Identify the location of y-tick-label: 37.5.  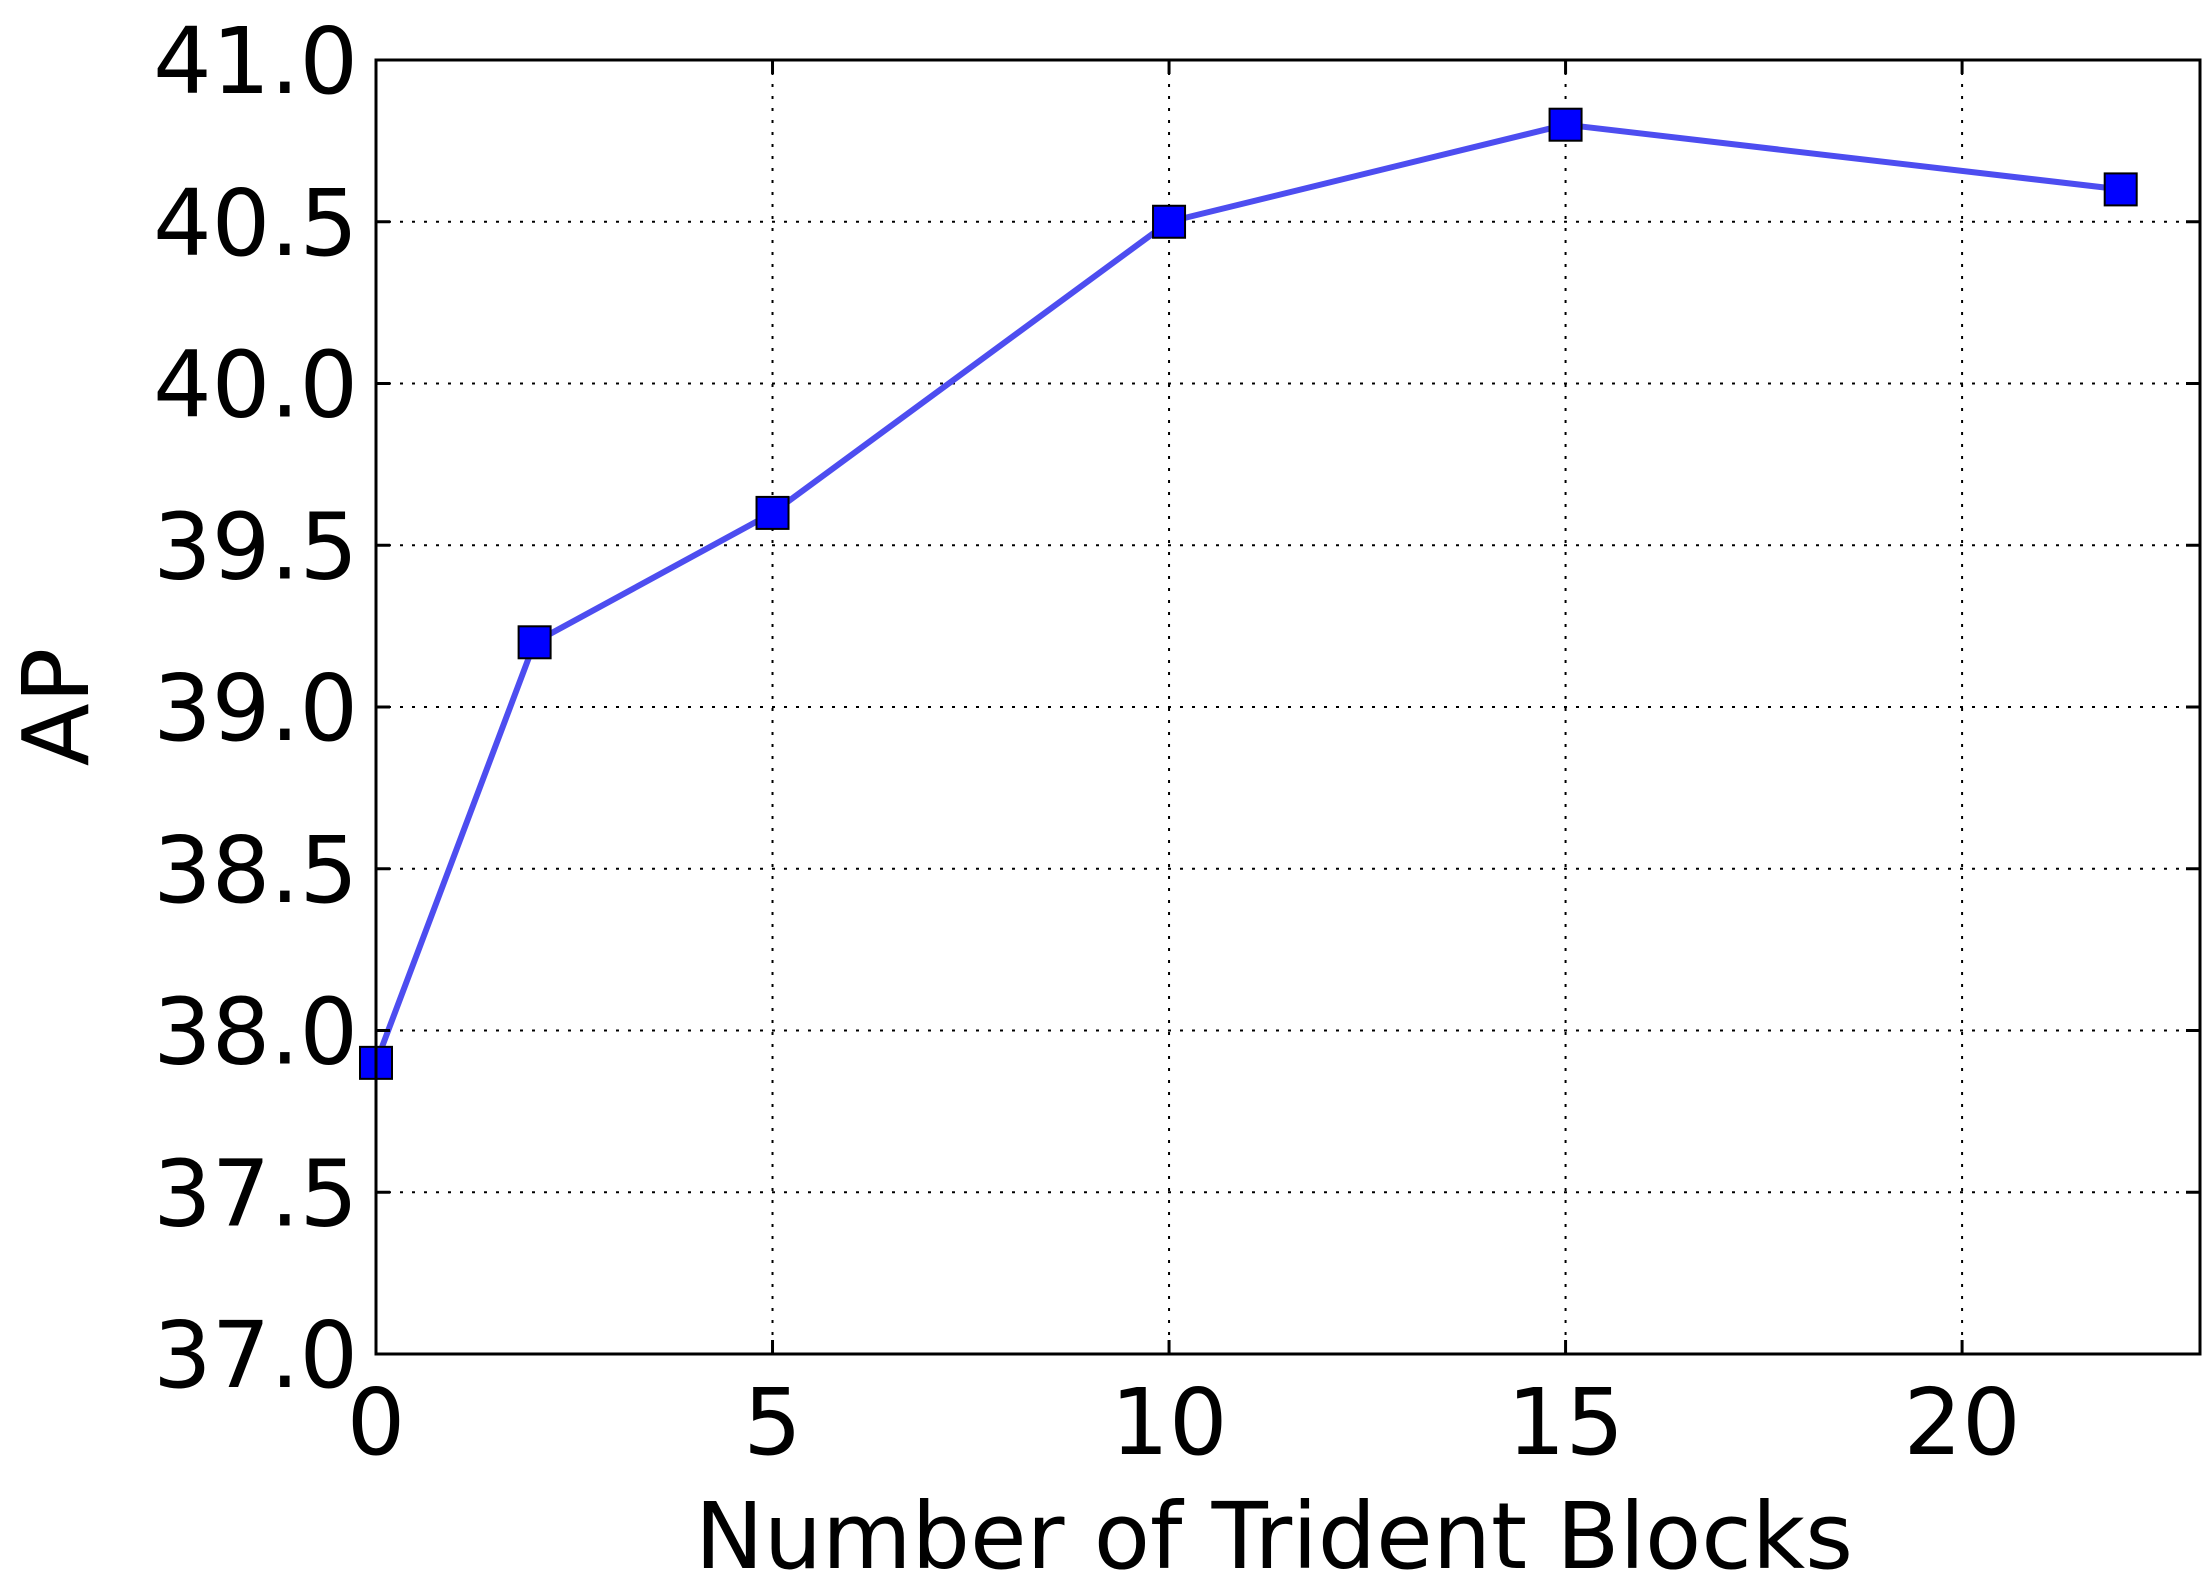
(255, 1193).